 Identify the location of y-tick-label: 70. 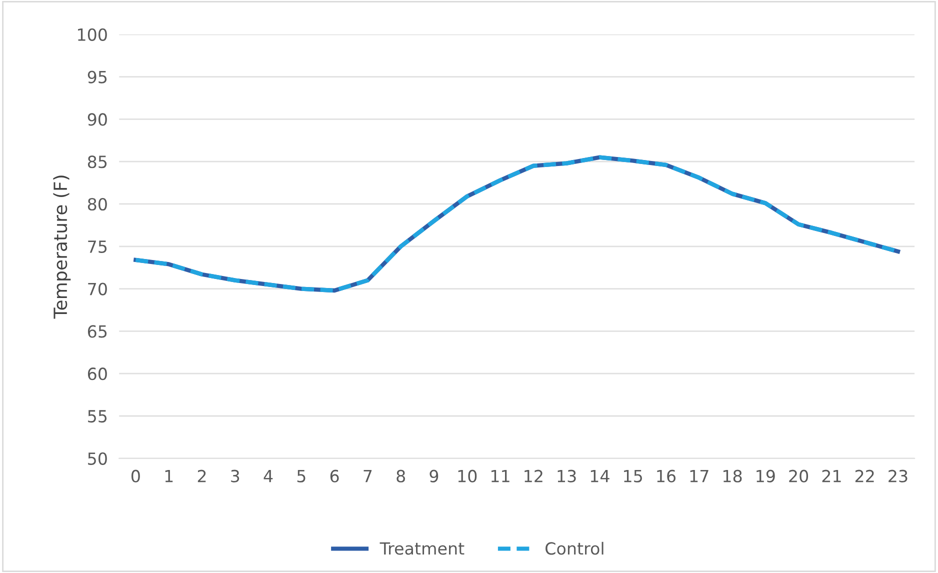
(97, 289).